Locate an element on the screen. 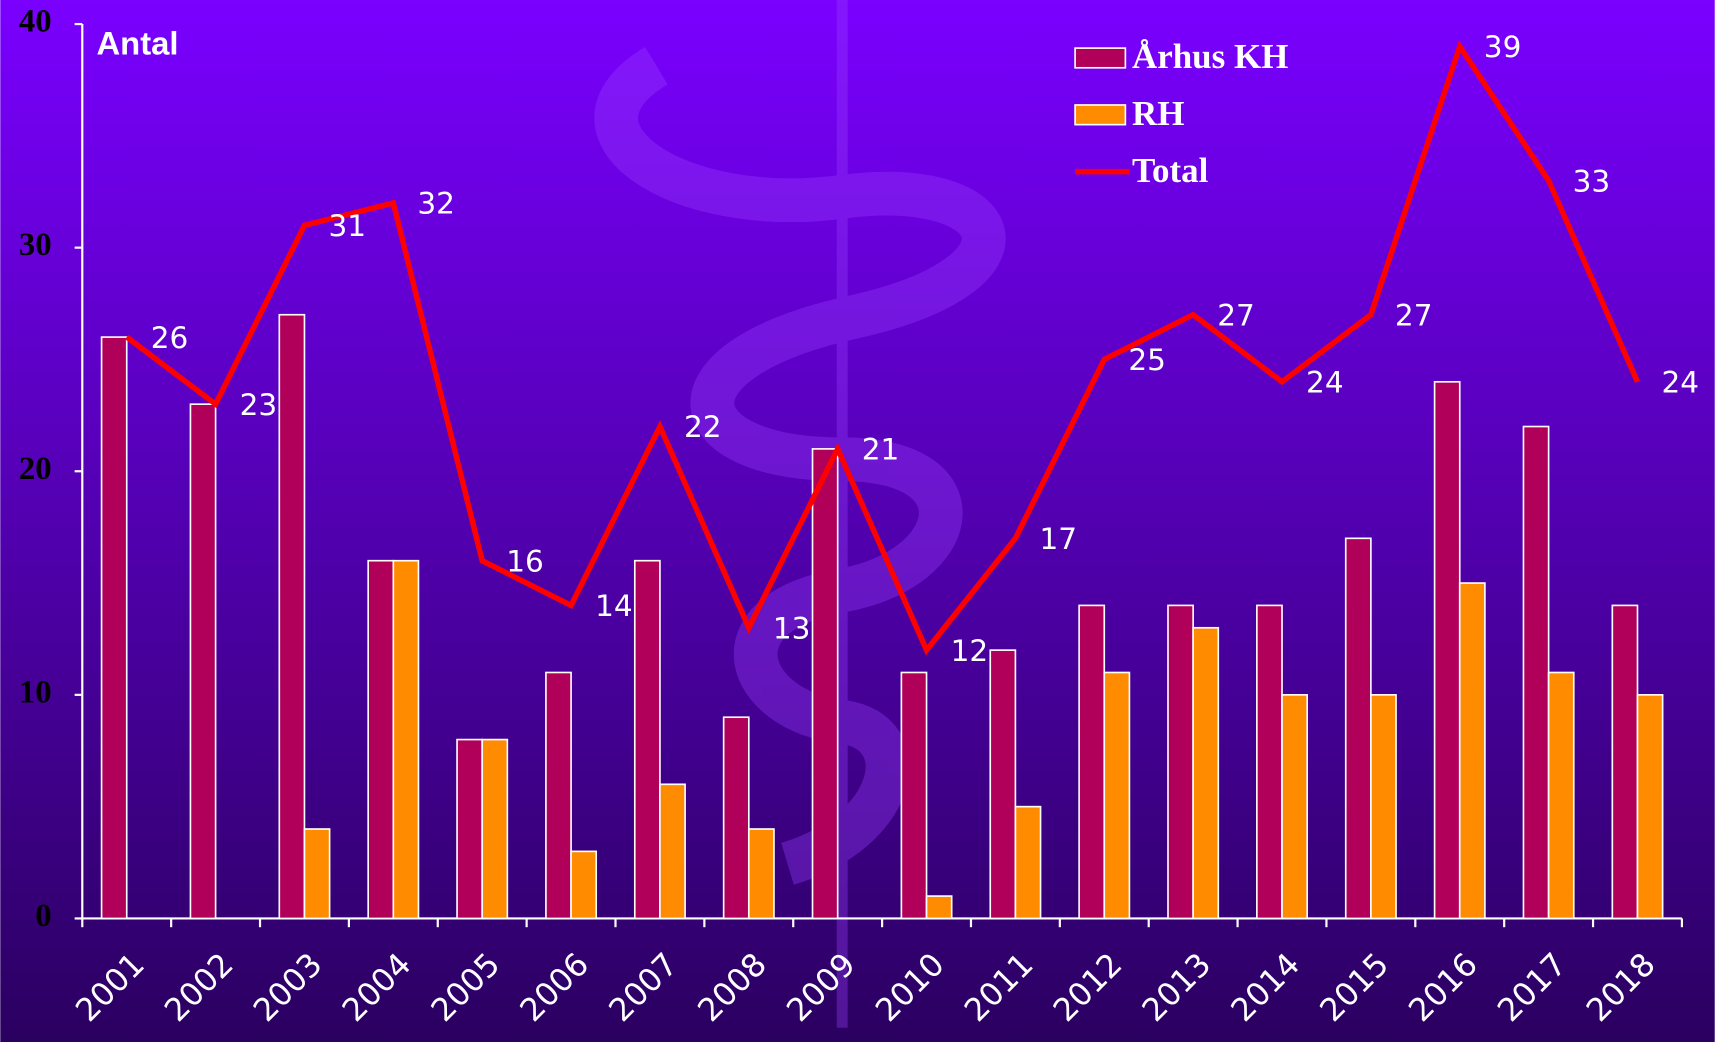 This screenshot has width=1715, height=1042. legend-label: RH is located at coordinates (1158, 113).